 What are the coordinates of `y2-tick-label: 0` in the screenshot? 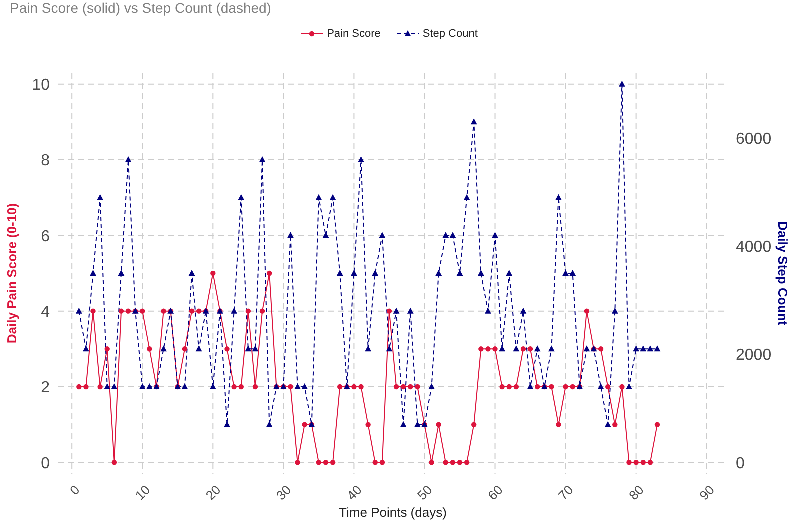 It's located at (740, 463).